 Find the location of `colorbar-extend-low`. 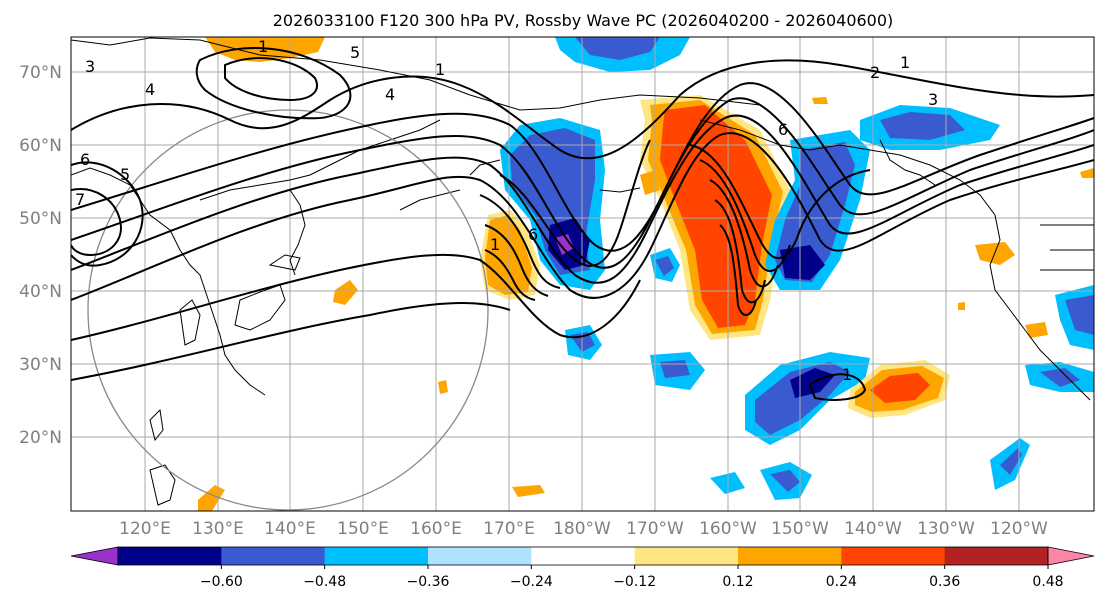

colorbar-extend-low is located at coordinates (94, 556).